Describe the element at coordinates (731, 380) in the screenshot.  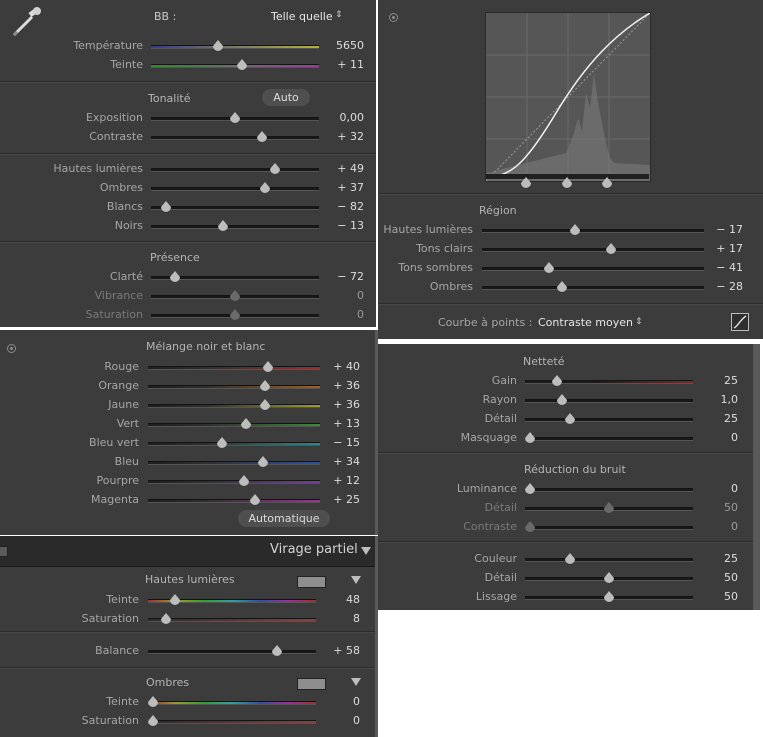
I see `gain-value: 25` at that location.